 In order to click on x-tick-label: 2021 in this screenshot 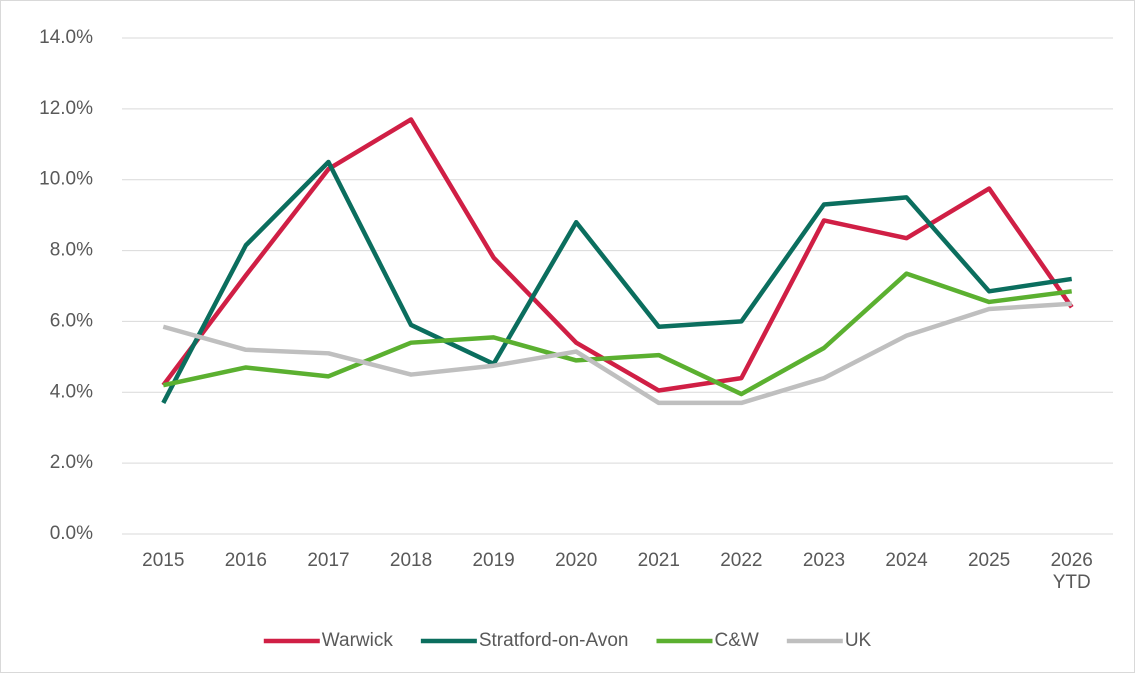, I will do `click(658, 560)`.